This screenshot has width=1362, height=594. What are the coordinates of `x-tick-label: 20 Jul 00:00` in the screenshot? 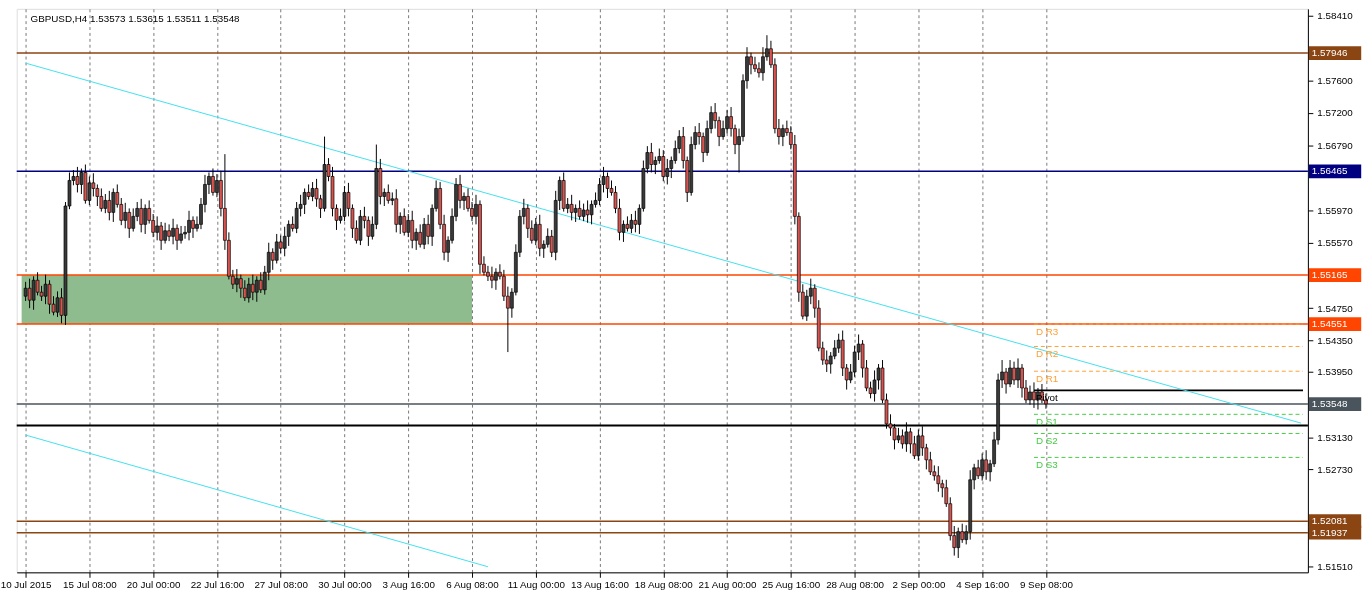 It's located at (153, 584).